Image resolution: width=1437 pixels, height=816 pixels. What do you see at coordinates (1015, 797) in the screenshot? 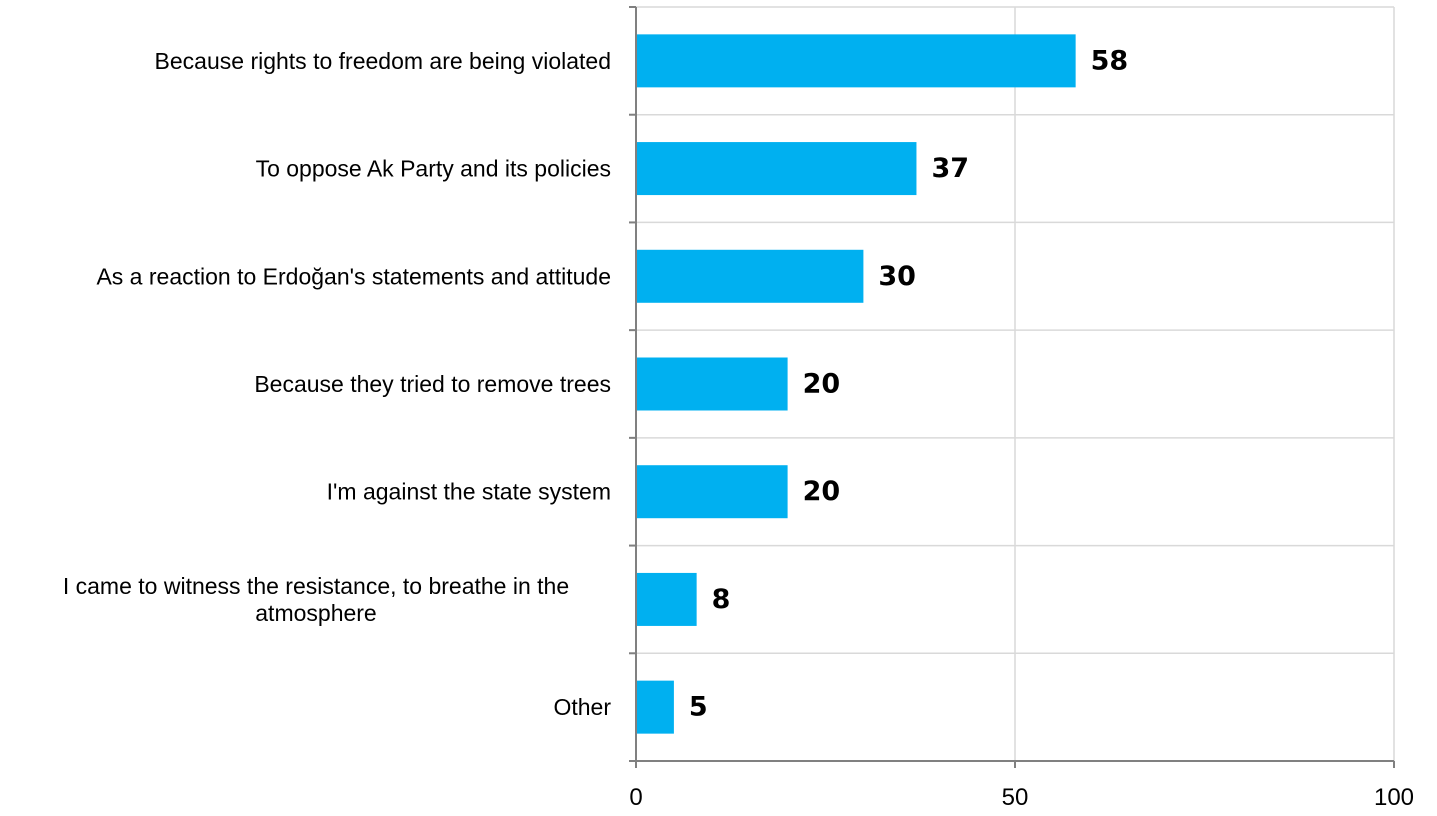
I see `x-tick-label: 50` at bounding box center [1015, 797].